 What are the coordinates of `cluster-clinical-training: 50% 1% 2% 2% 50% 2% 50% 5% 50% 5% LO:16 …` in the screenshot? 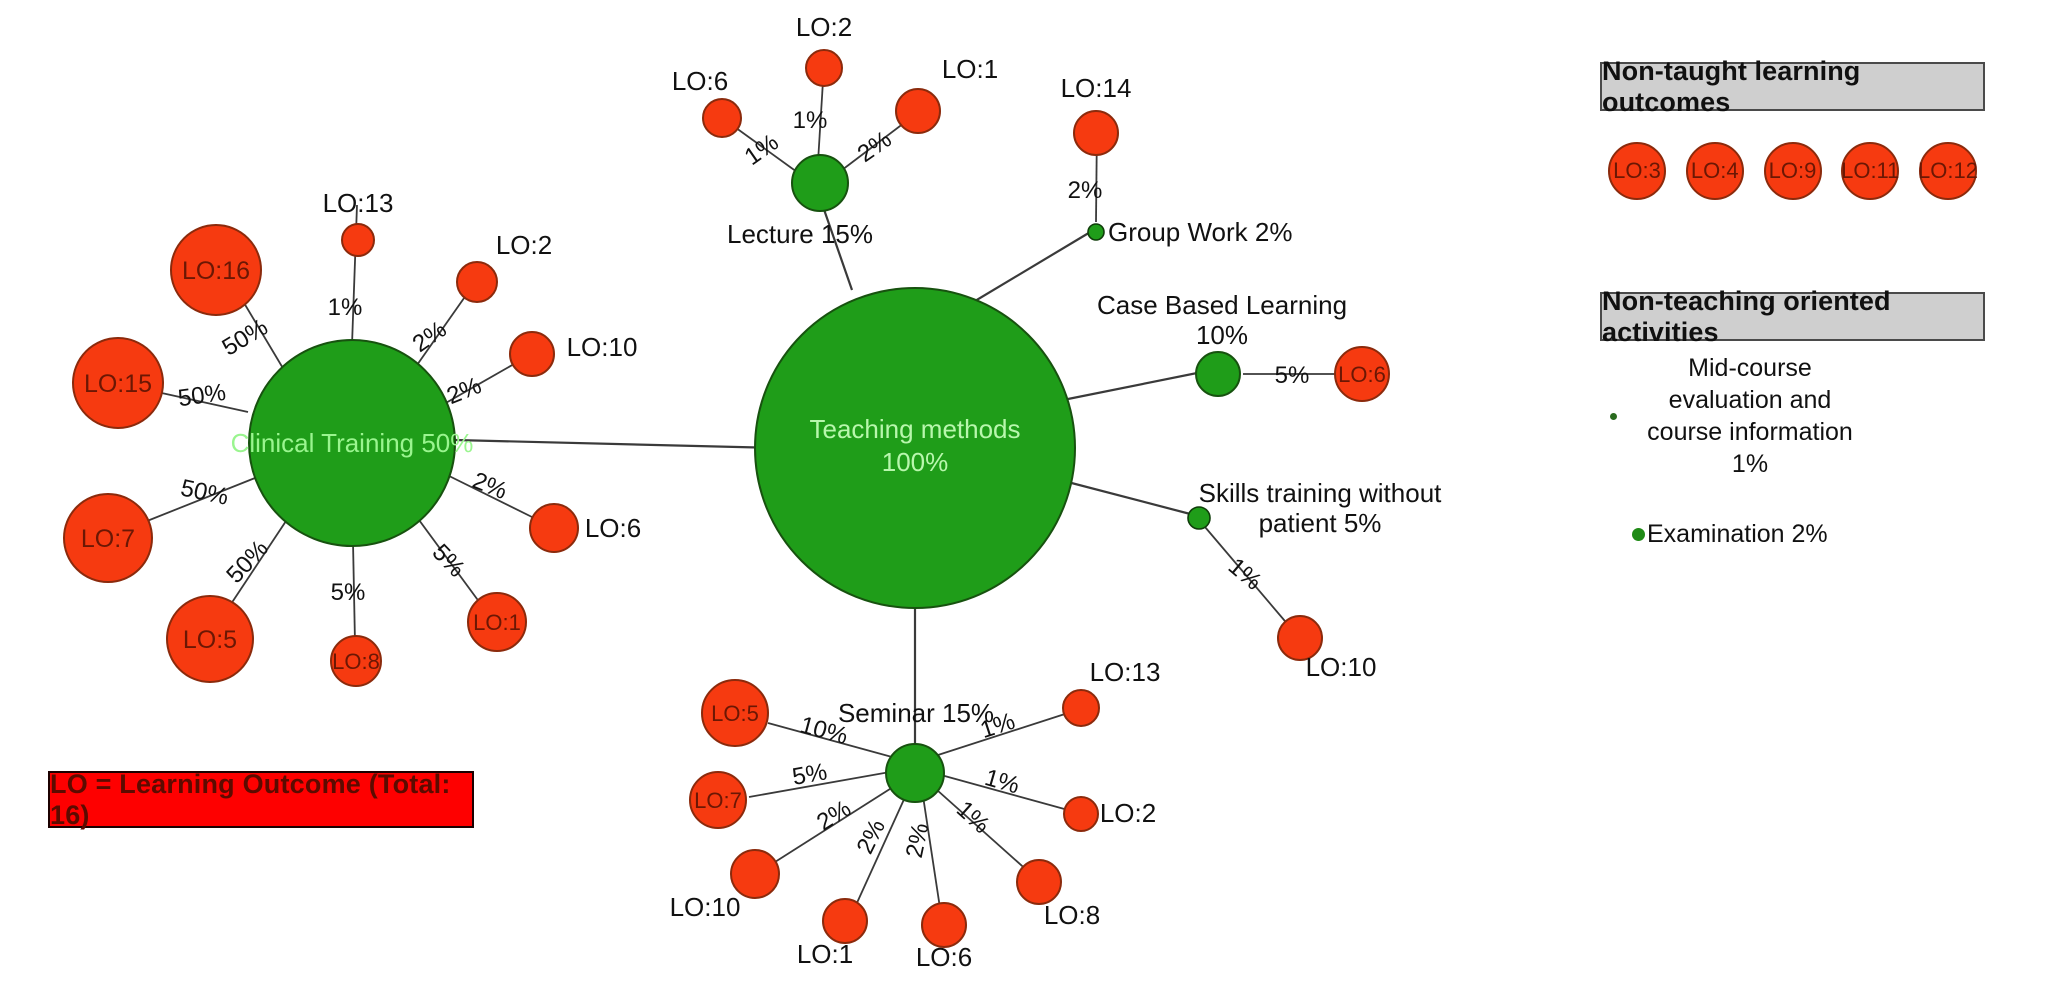 It's located at (352, 437).